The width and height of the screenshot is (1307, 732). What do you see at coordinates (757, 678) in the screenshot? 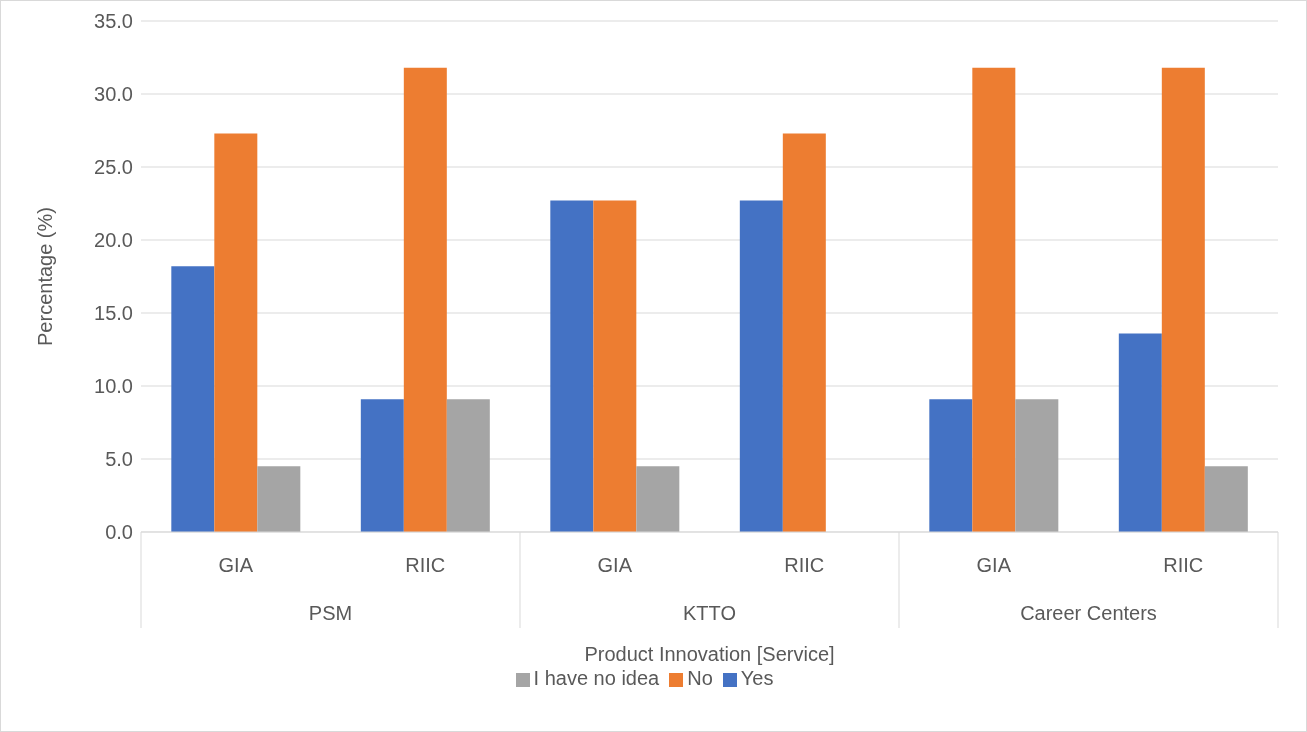
I see `legend-label: Yes` at bounding box center [757, 678].